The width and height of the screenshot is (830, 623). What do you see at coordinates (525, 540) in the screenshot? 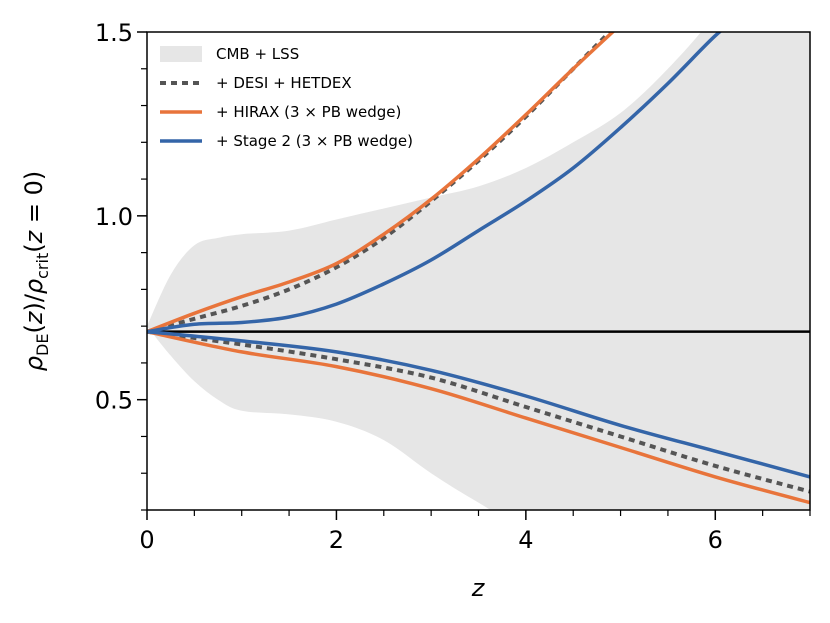
I see `x-tick-label: 4` at bounding box center [525, 540].